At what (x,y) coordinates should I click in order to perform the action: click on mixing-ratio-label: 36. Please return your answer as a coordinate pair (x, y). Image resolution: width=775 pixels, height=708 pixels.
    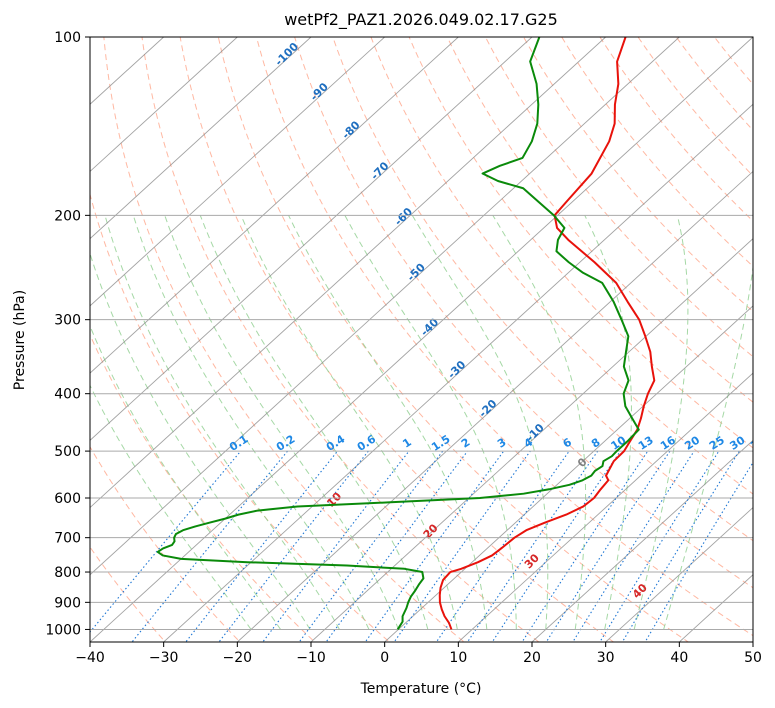
    Looking at the image, I should click on (758, 442).